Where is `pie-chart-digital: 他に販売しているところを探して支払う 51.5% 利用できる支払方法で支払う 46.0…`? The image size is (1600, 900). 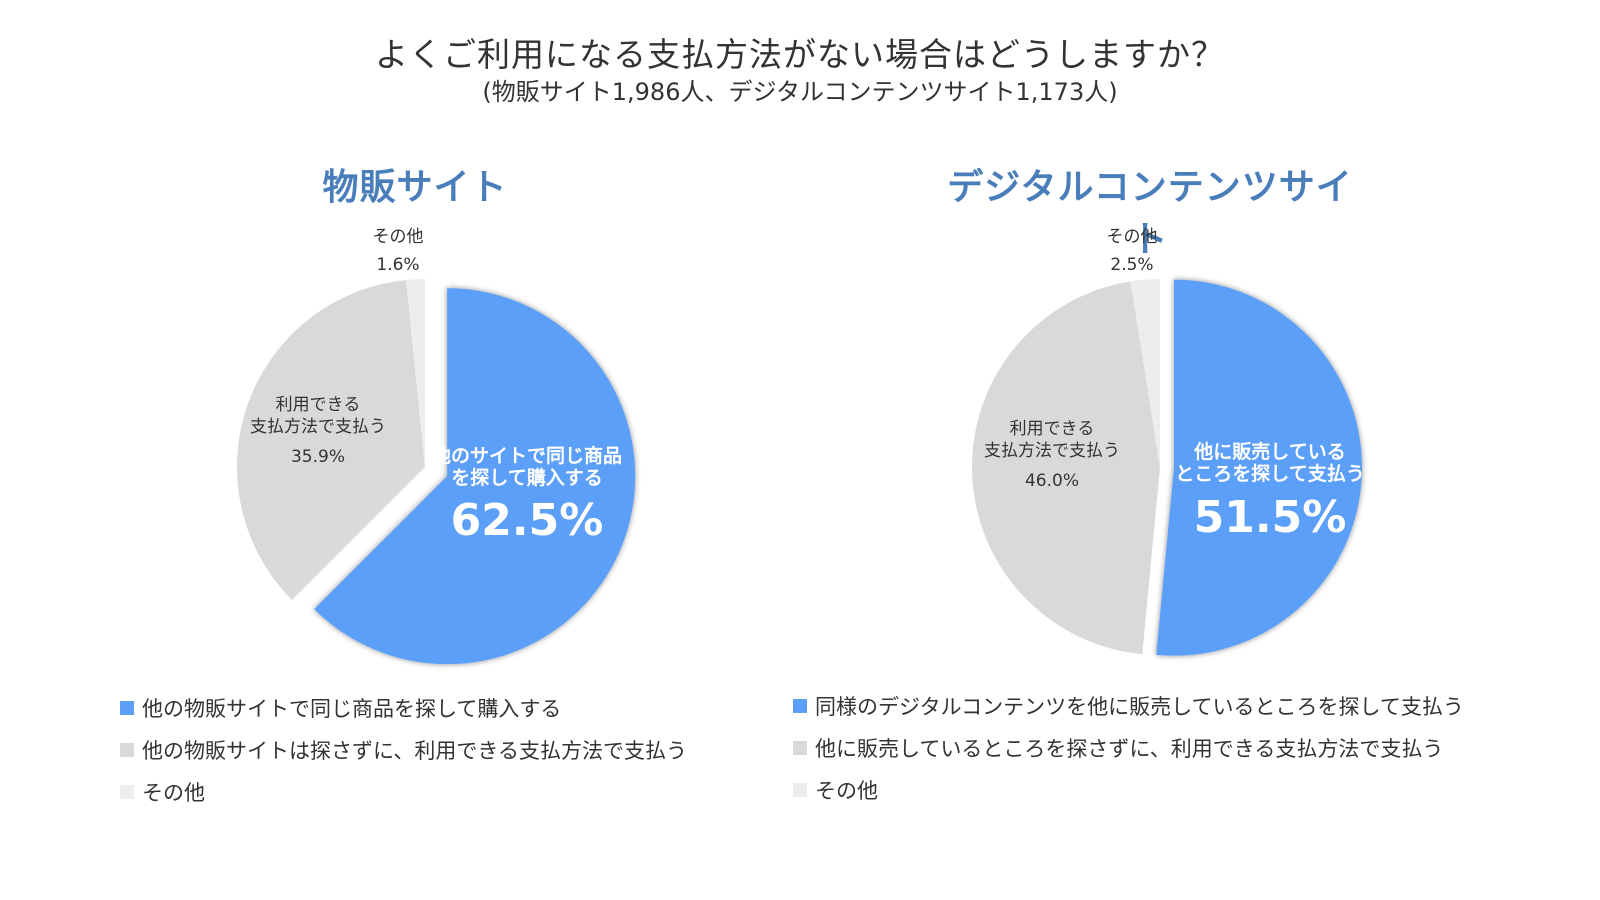 pie-chart-digital: 他に販売しているところを探して支払う 51.5% 利用できる支払方法で支払う 46.0… is located at coordinates (1168, 441).